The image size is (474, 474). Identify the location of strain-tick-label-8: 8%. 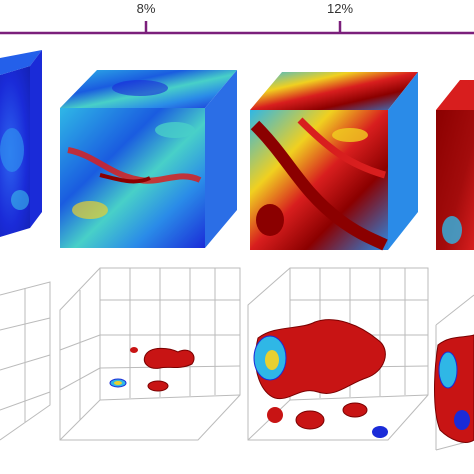
(146, 8).